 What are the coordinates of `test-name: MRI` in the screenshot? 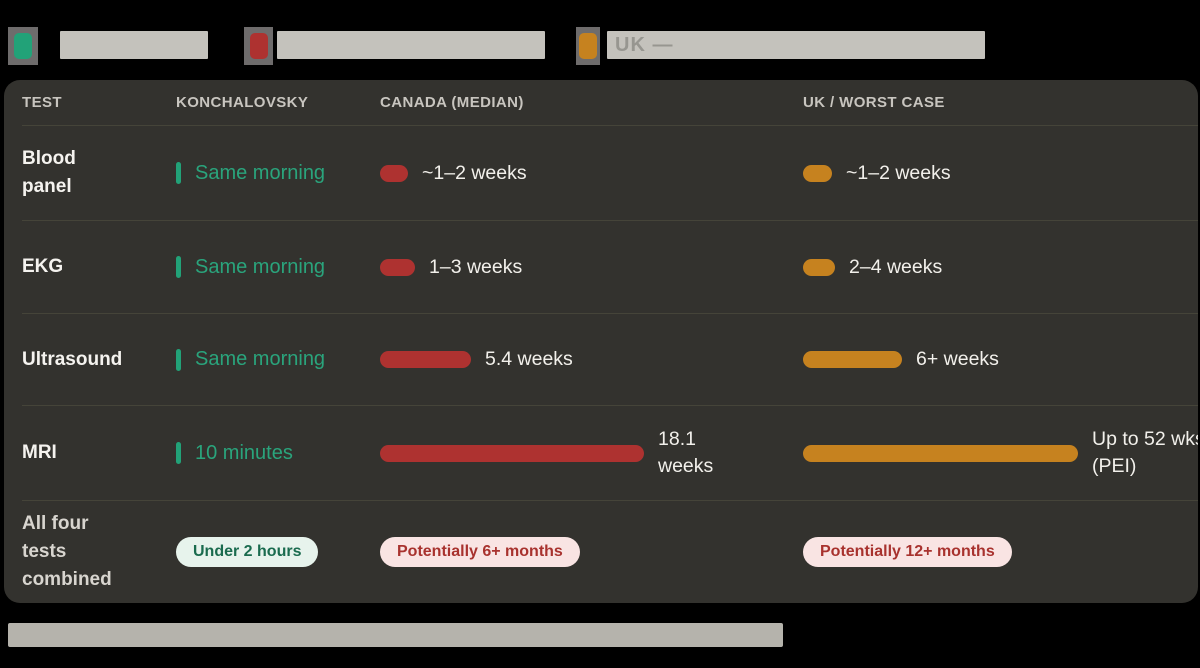 It's located at (39, 452).